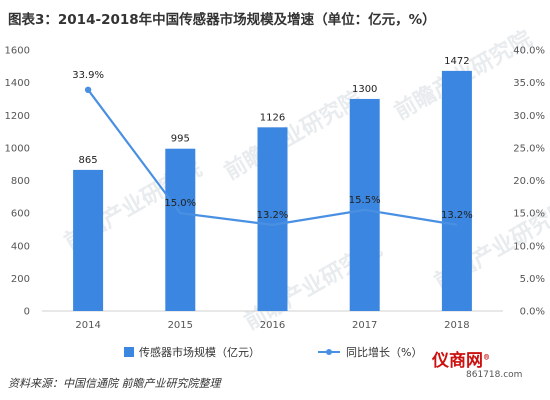 Image resolution: width=550 pixels, height=400 pixels. Describe the element at coordinates (20, 279) in the screenshot. I see `left-axis-tick-label: 200` at that location.